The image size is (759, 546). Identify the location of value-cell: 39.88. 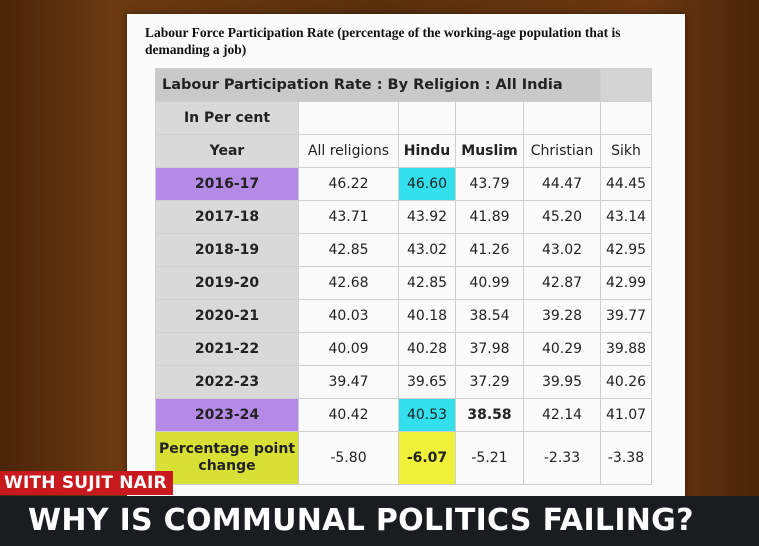
(626, 349).